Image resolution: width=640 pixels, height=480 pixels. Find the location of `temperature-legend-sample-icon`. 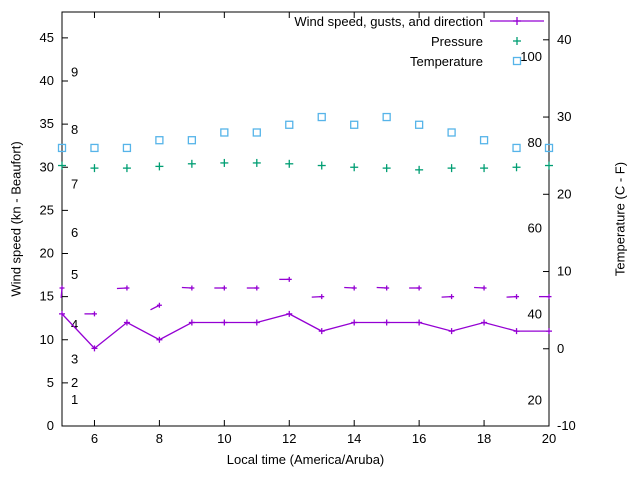

temperature-legend-sample-icon is located at coordinates (517, 61).